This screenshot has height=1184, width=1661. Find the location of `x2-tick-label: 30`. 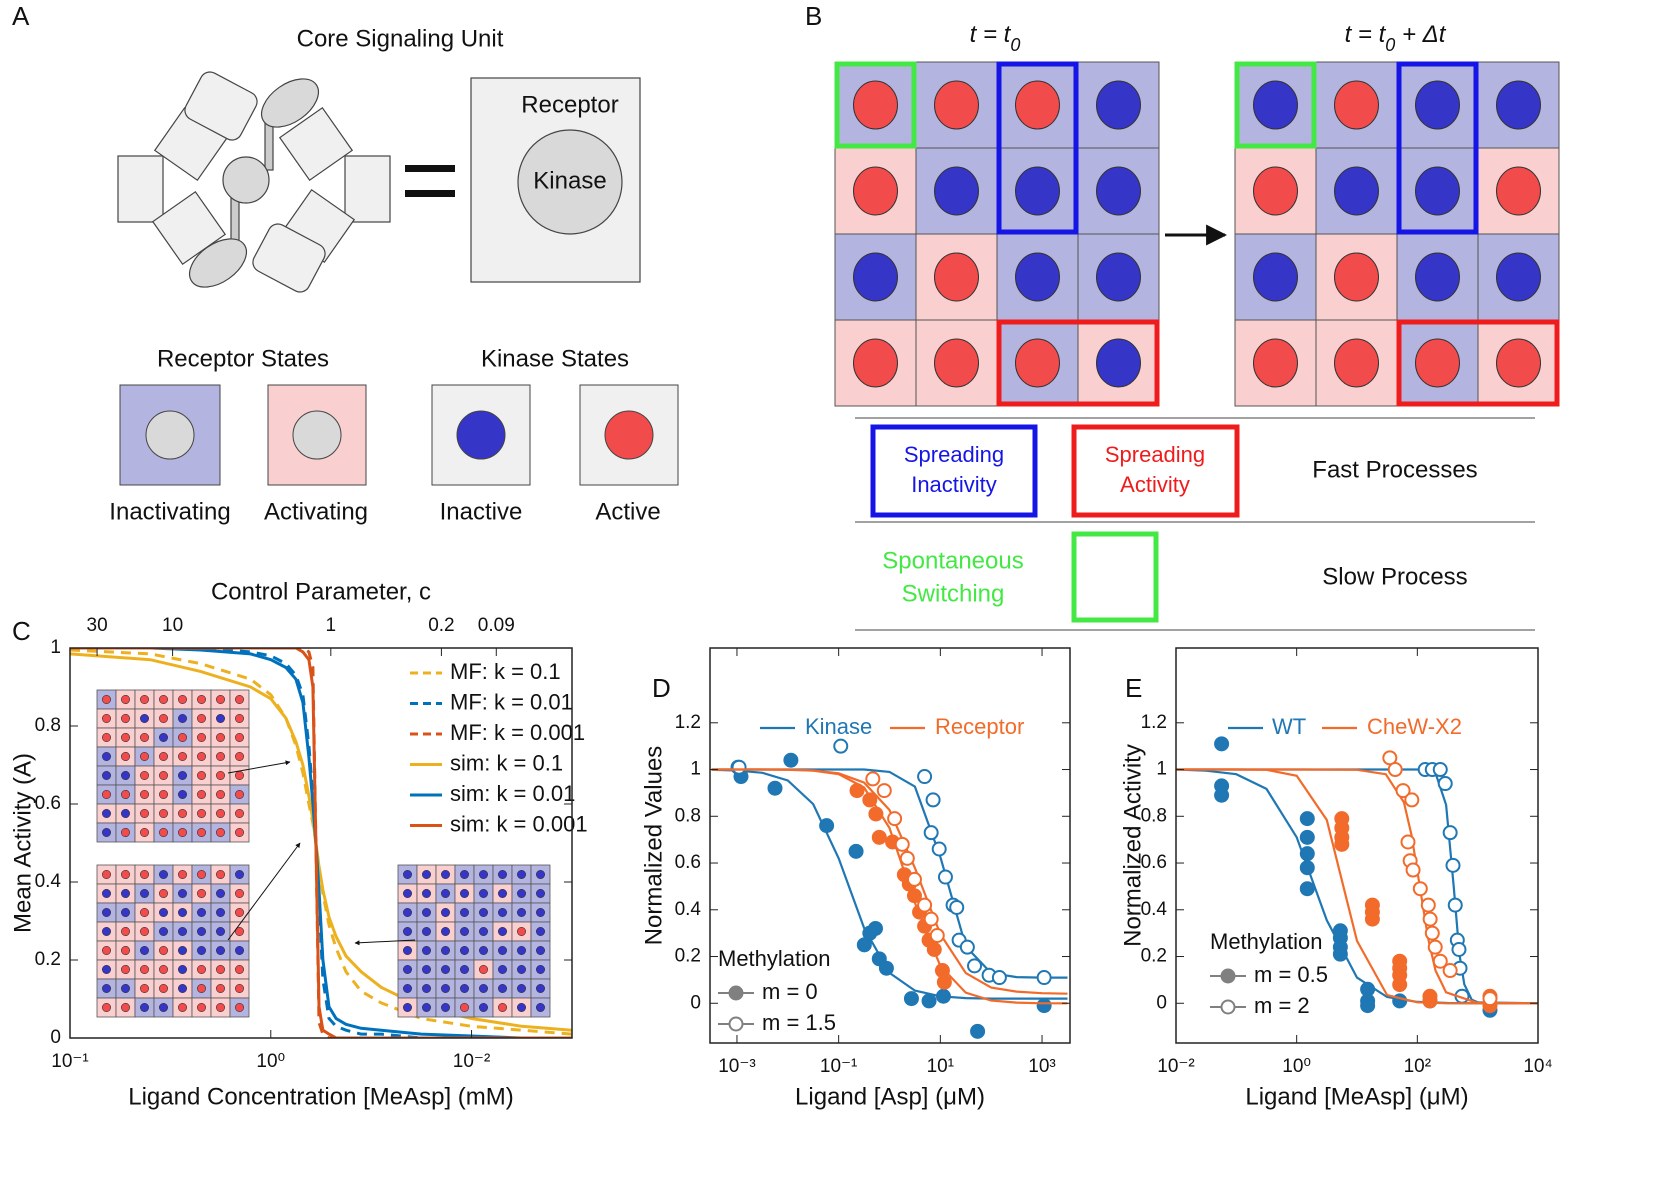

x2-tick-label: 30 is located at coordinates (97, 625).